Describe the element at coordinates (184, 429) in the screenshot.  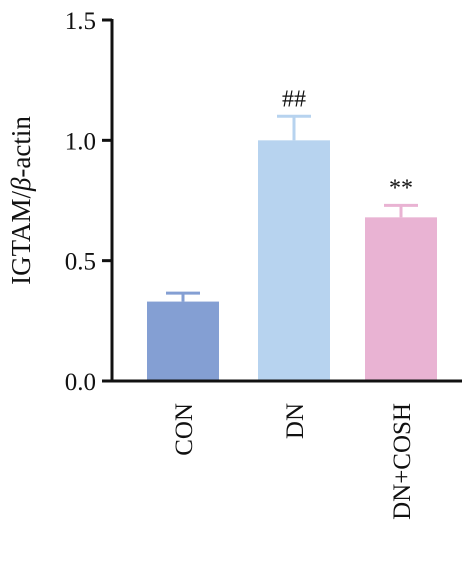
I see `x-category-label: CON` at that location.